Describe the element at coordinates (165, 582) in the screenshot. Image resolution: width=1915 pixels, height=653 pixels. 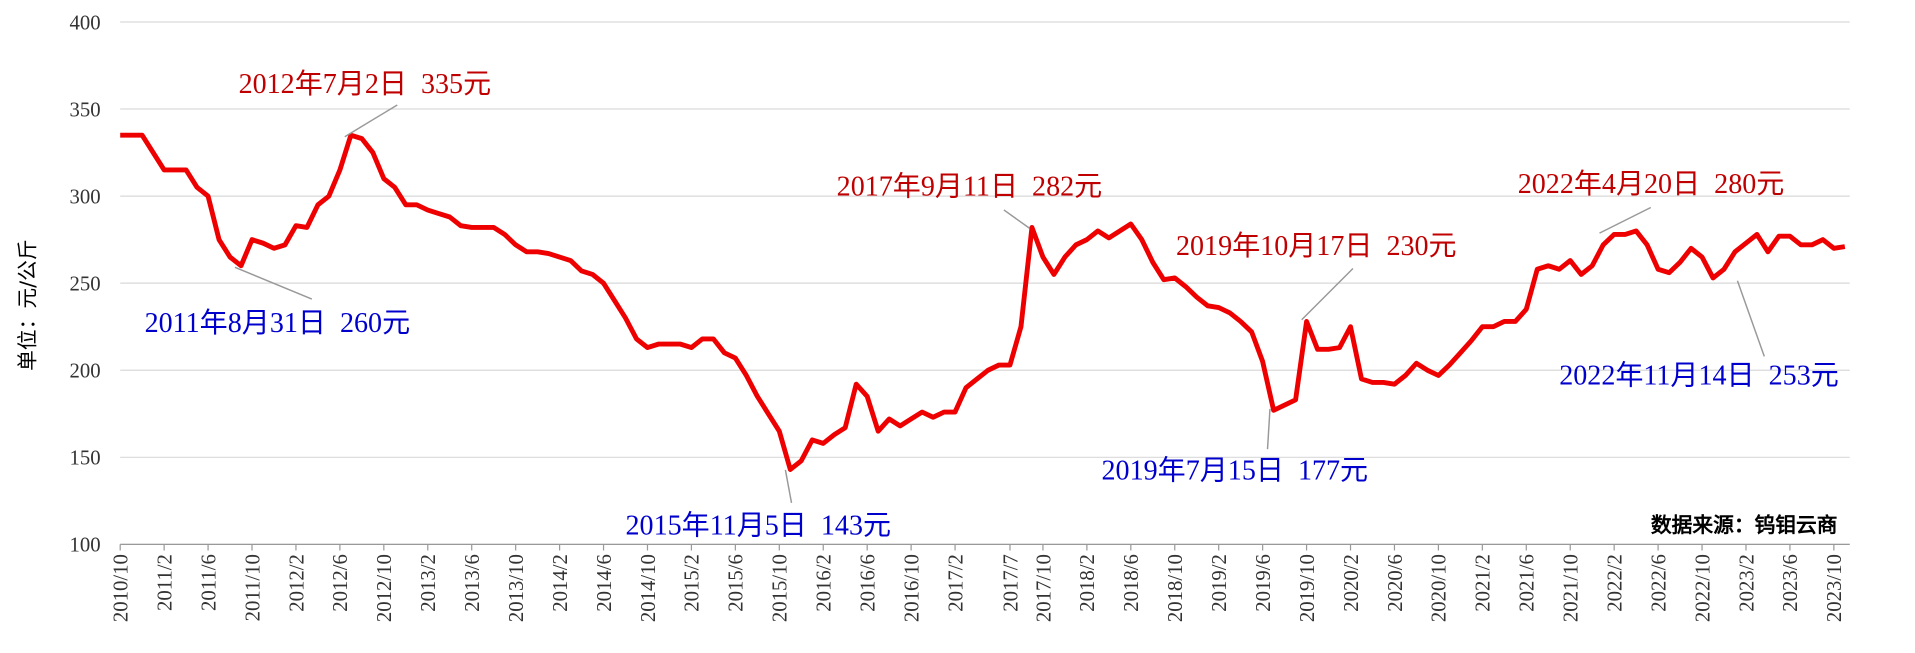
I see `x-tick-label: 2011/2` at that location.